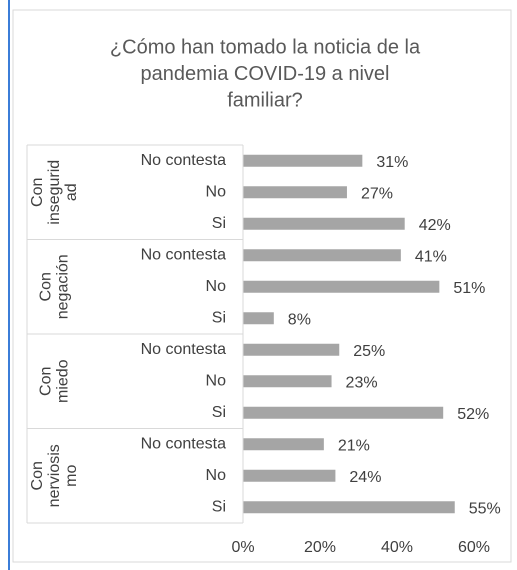 Image resolution: width=517 pixels, height=570 pixels. Describe the element at coordinates (63, 286) in the screenshot. I see `group-label: negación` at that location.